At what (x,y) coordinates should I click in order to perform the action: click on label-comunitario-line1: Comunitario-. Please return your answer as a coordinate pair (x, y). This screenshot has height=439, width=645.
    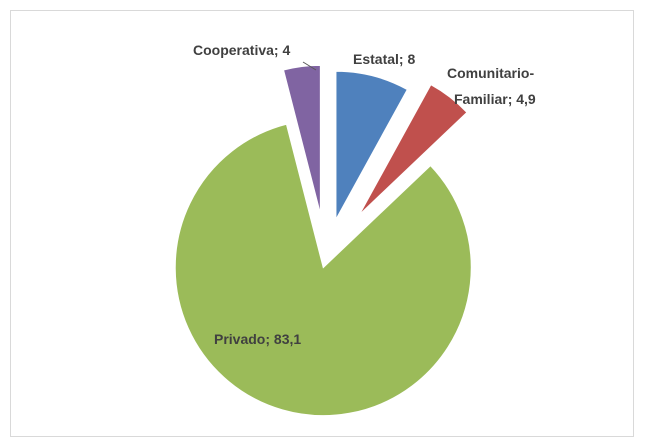
    Looking at the image, I should click on (490, 73).